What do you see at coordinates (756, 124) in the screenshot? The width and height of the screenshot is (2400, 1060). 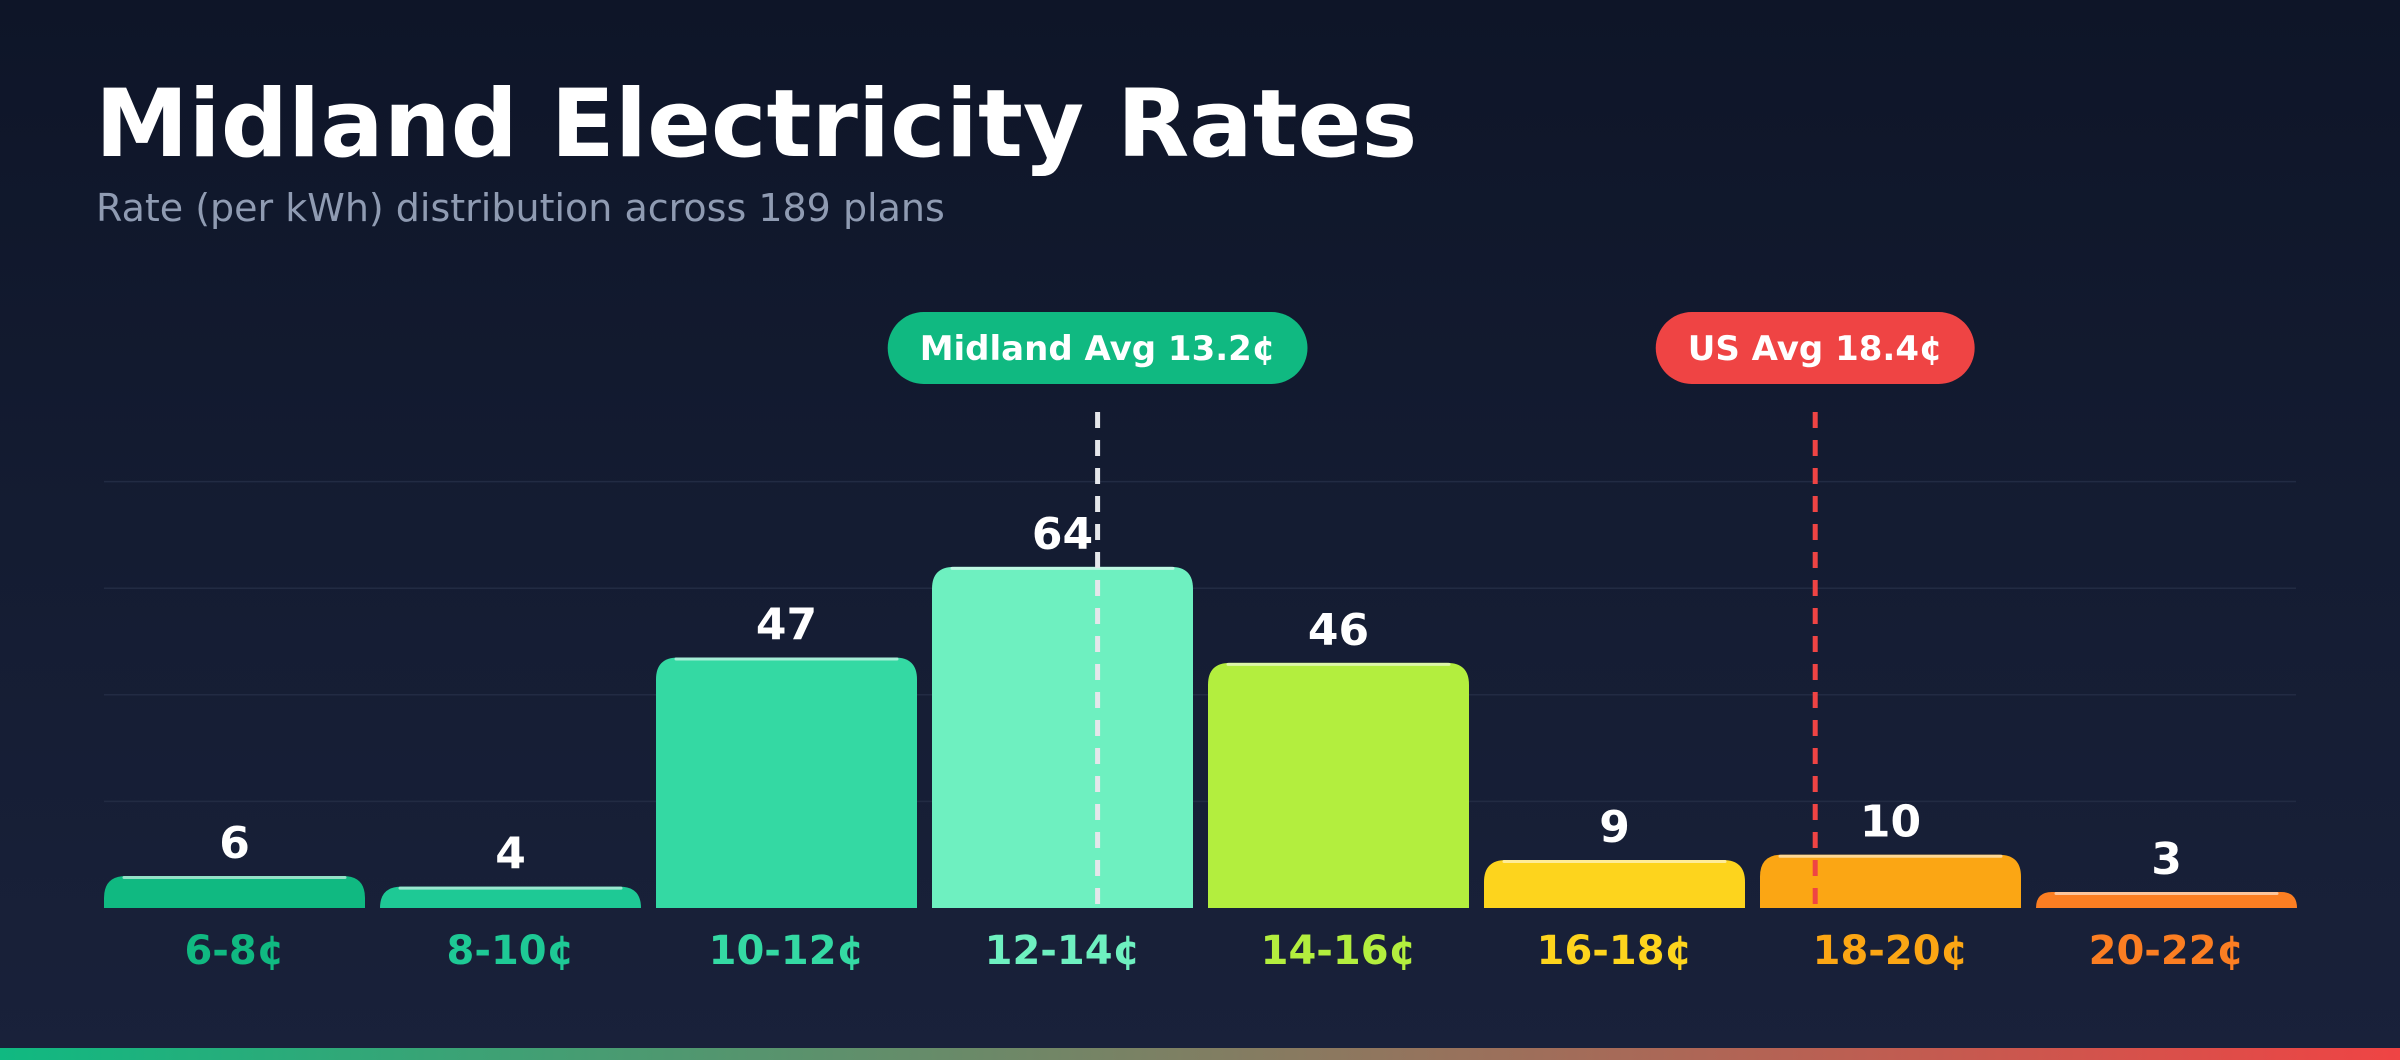 I see `page-title: Midland Electricity Rates` at bounding box center [756, 124].